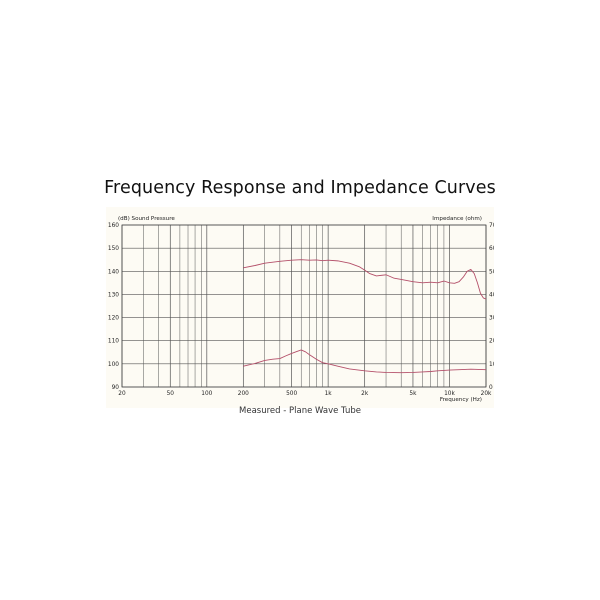  I want to click on x-tick-label: 200, so click(243, 394).